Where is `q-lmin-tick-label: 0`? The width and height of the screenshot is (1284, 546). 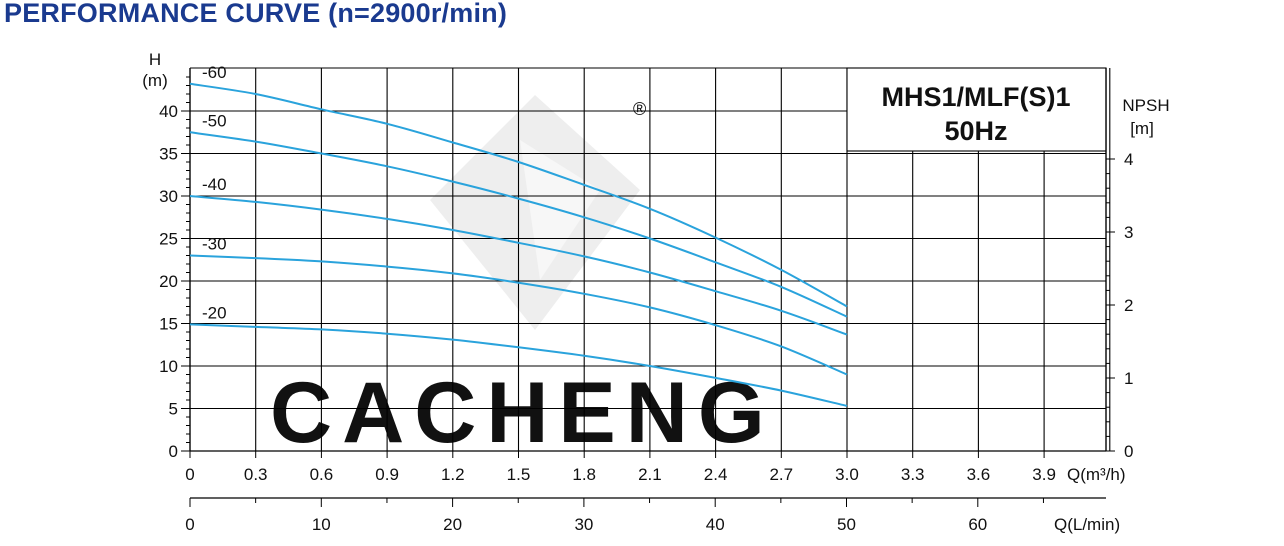
q-lmin-tick-label: 0 is located at coordinates (189, 524).